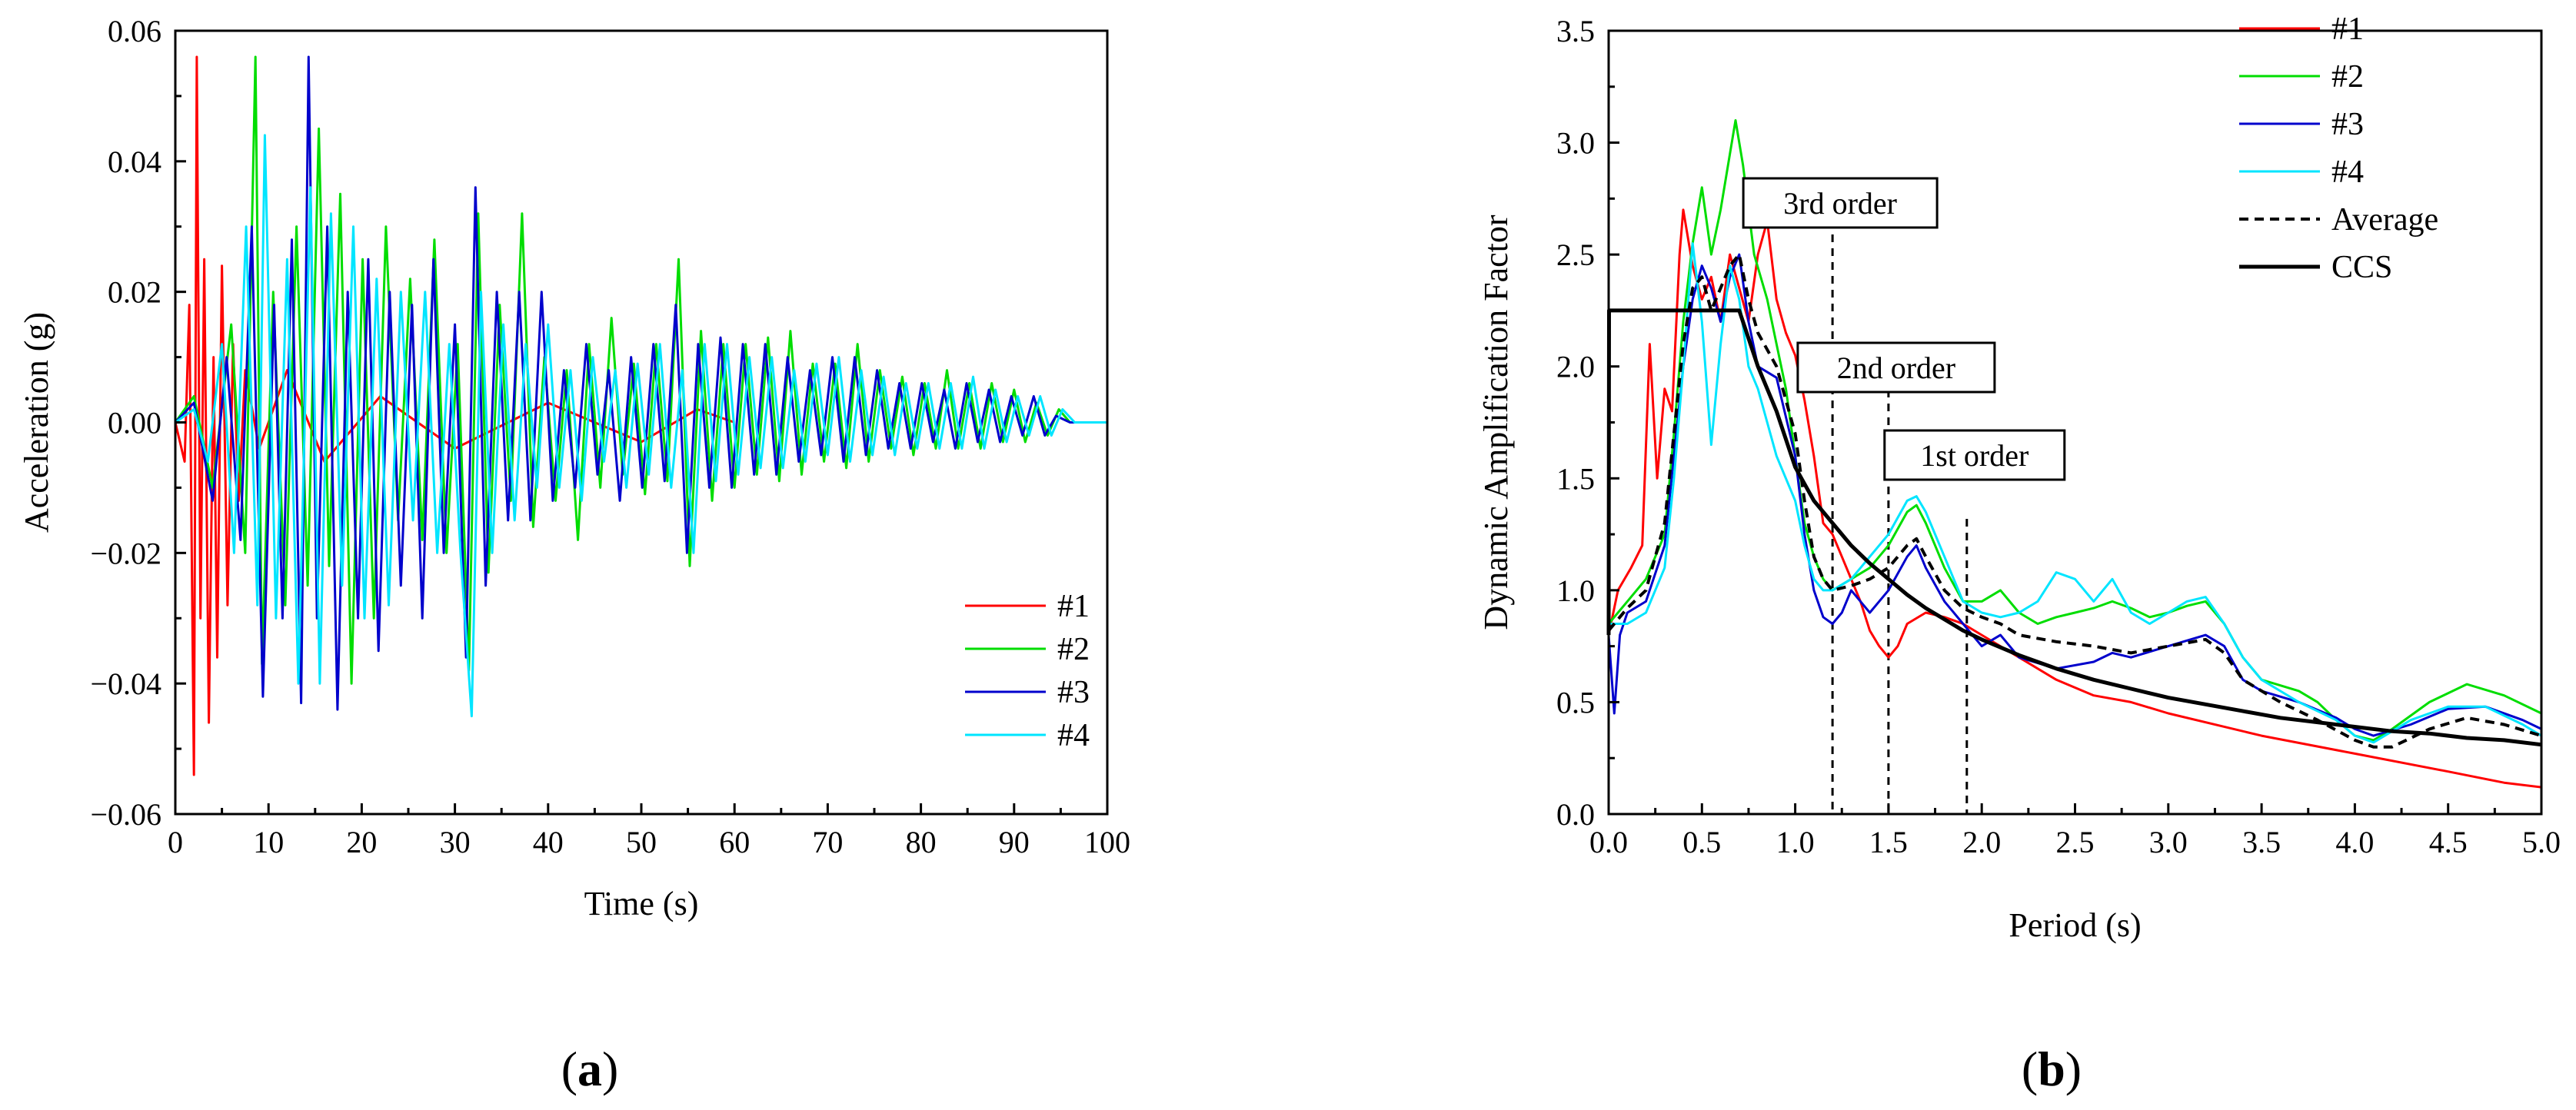  I want to click on b-x-tick-label: 4.5, so click(2448, 842).